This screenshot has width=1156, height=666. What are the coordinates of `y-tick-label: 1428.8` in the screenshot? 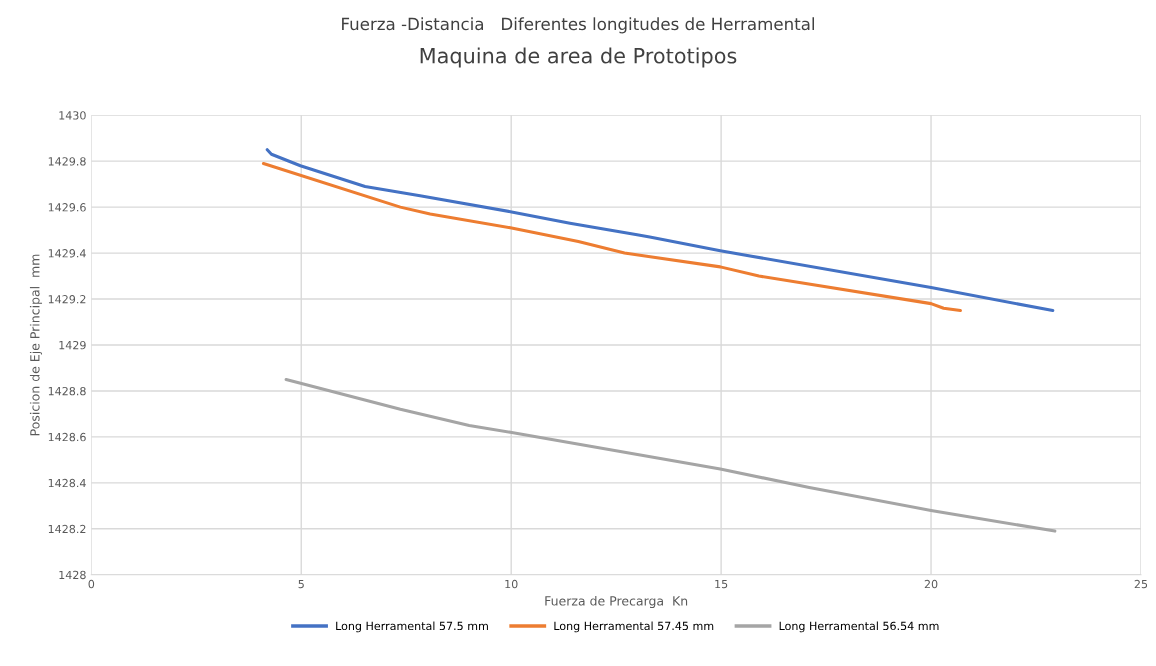 It's located at (67, 391).